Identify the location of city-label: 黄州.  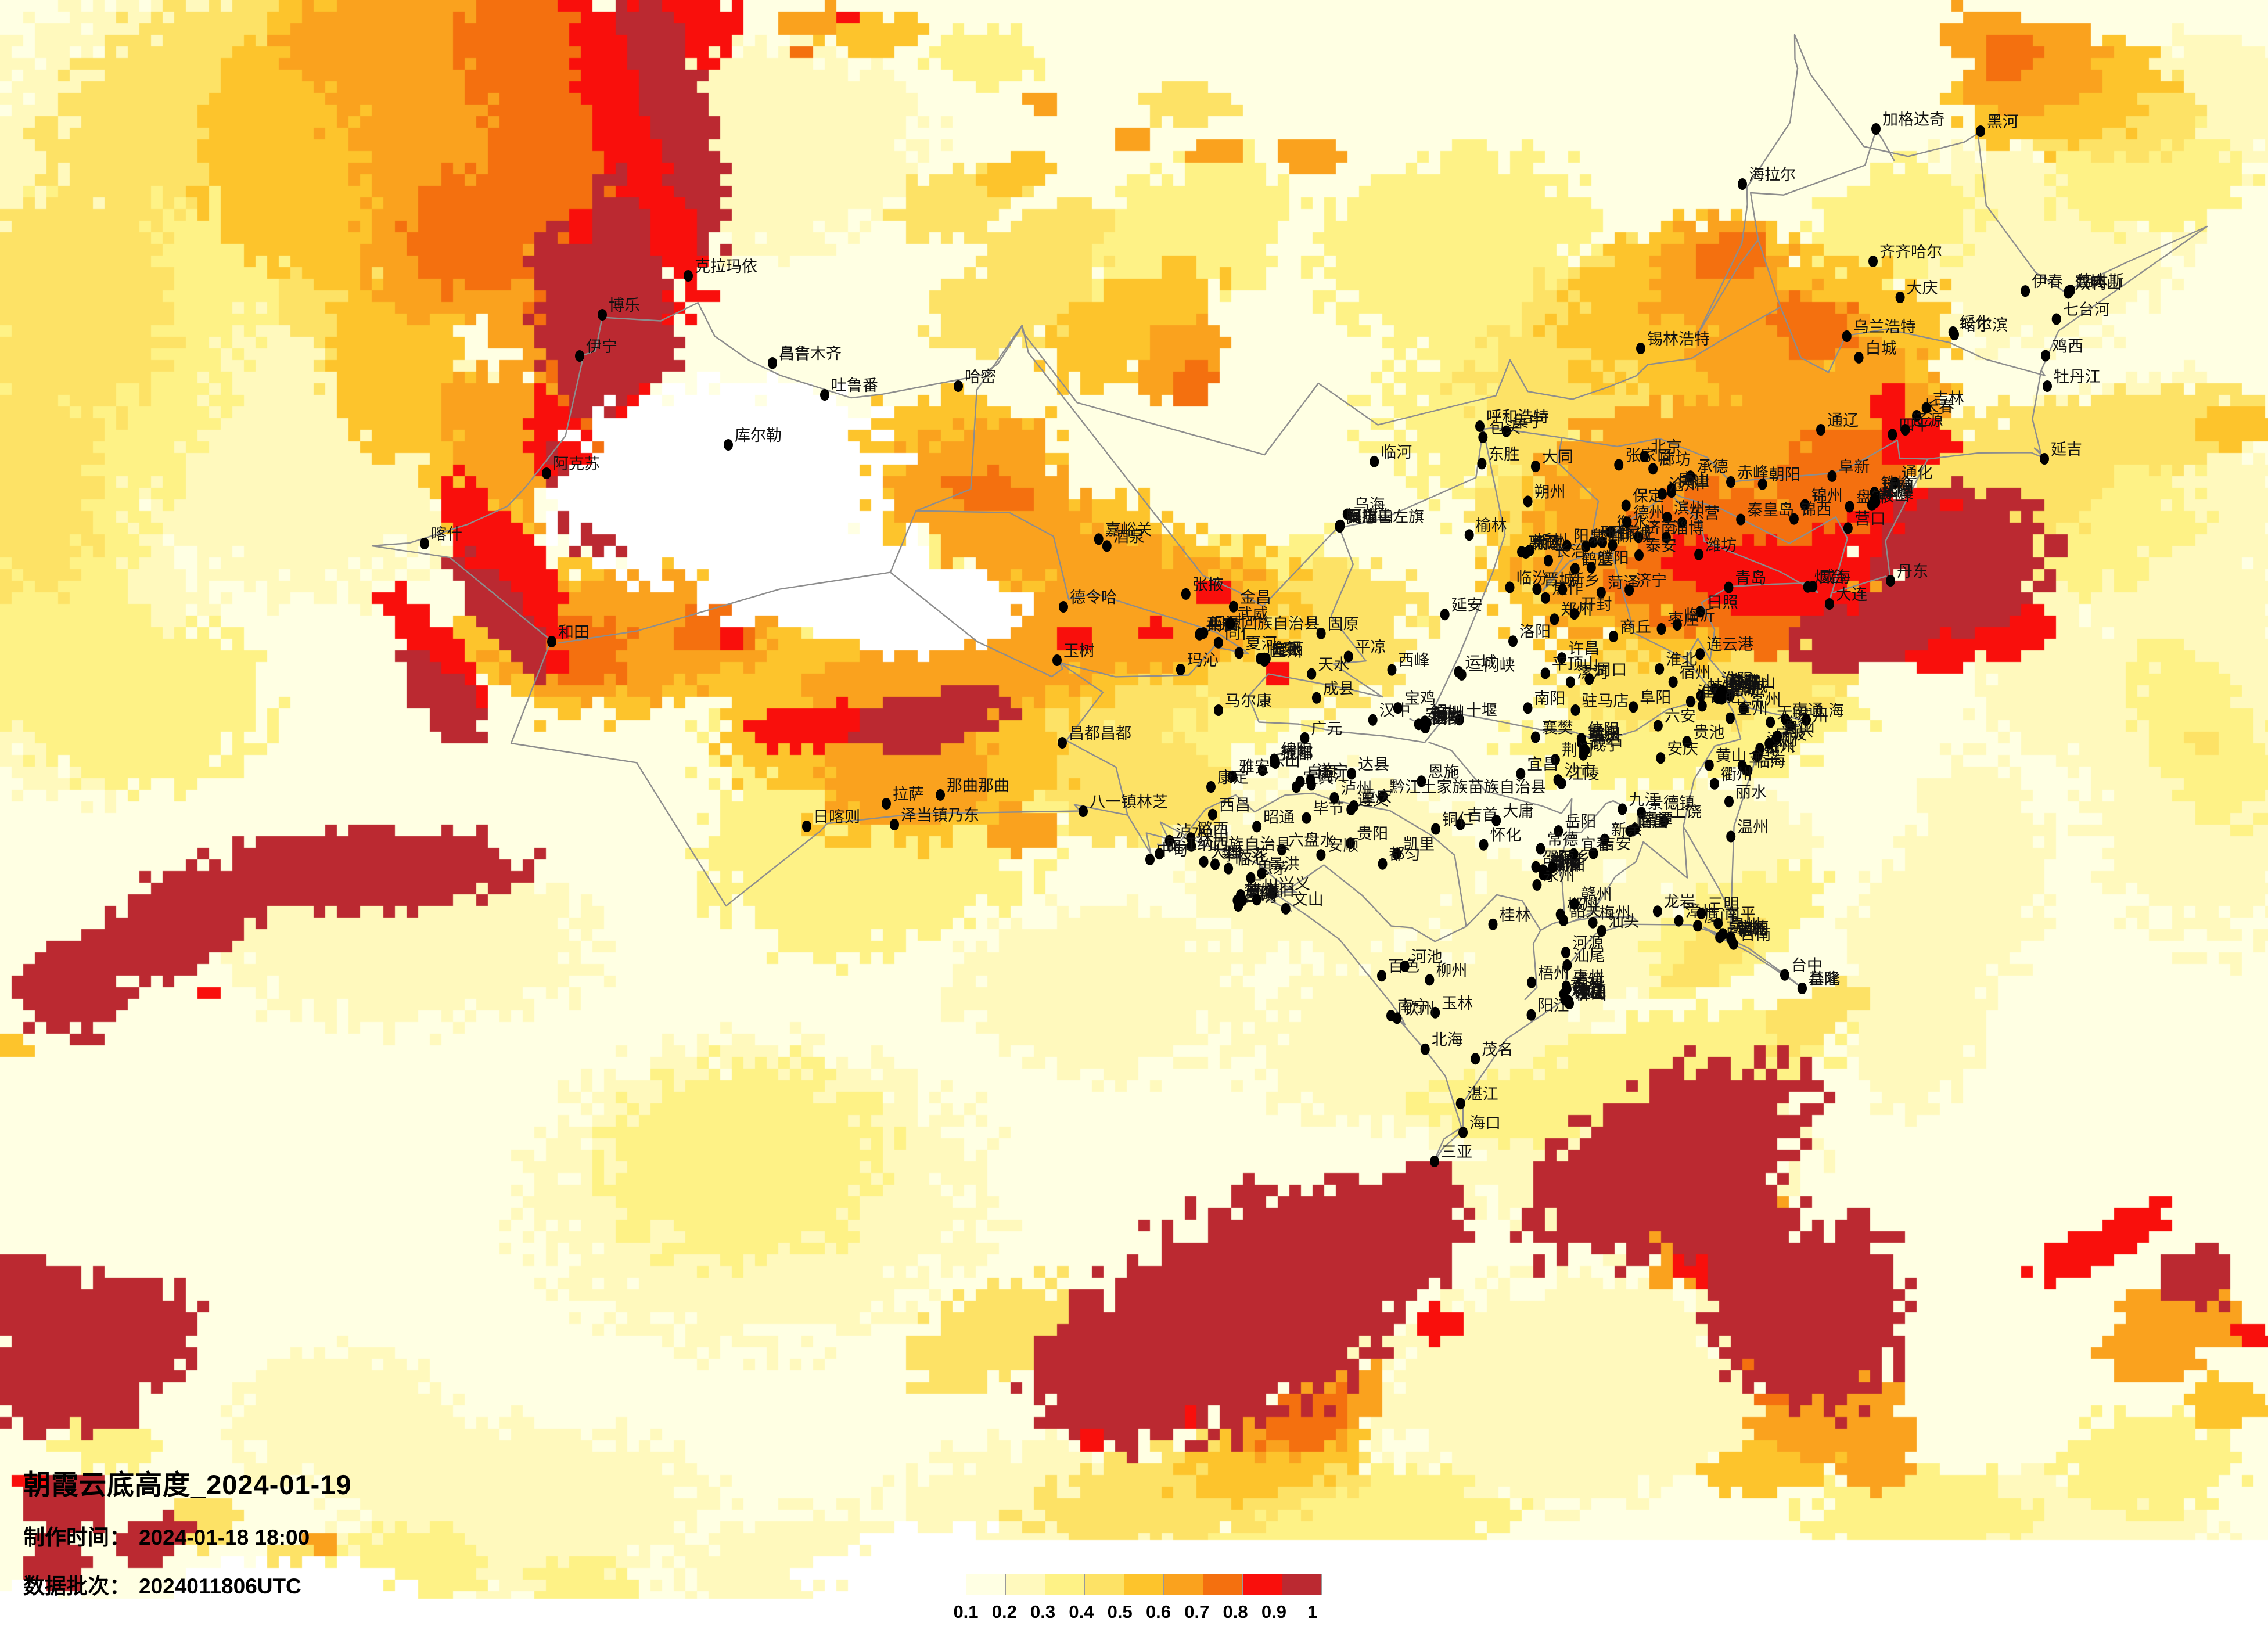
(1604, 734).